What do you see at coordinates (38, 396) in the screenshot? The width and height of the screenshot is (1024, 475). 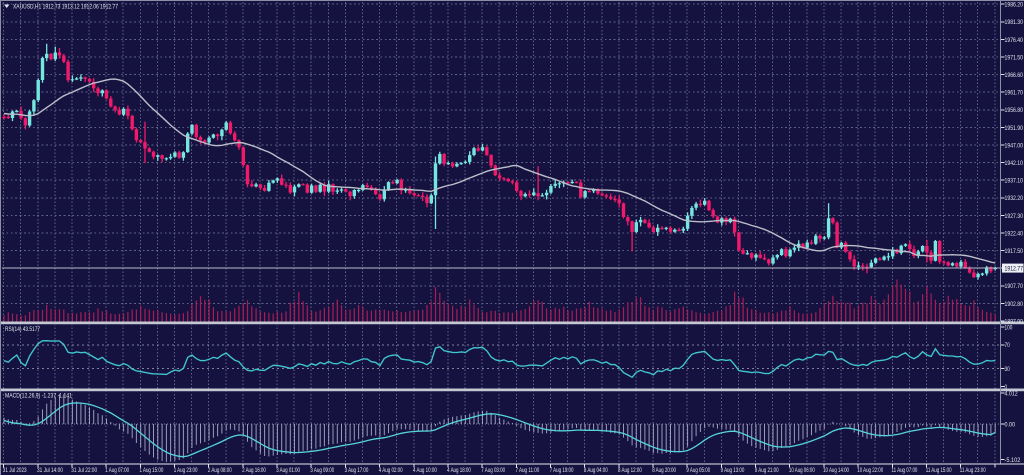 I see `svg-text: MACD(12,26,9) -1.237 -1.141` at bounding box center [38, 396].